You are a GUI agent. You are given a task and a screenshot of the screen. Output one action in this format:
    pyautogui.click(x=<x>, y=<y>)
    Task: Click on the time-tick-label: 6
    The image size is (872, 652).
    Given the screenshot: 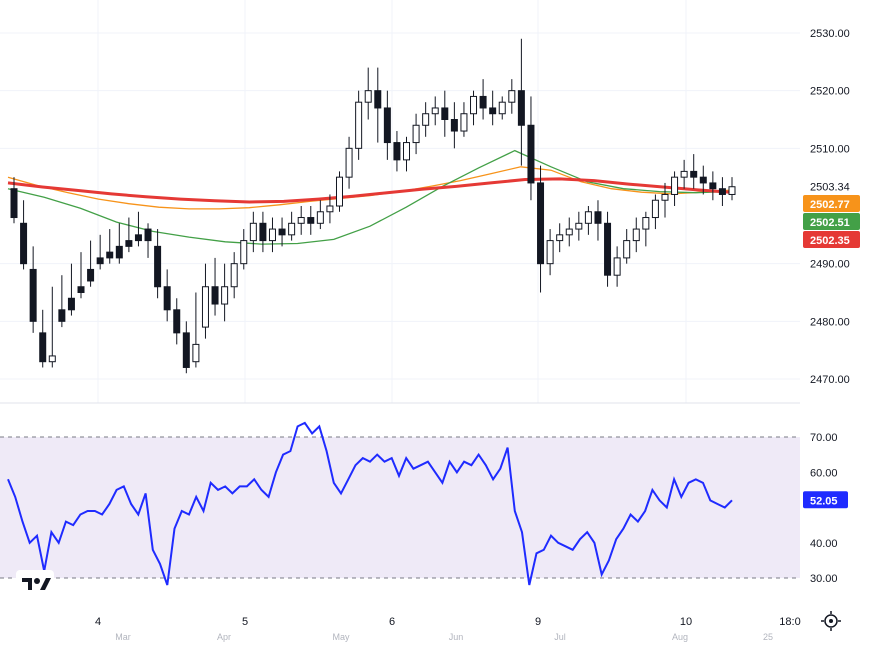 What is the action you would take?
    pyautogui.click(x=392, y=622)
    